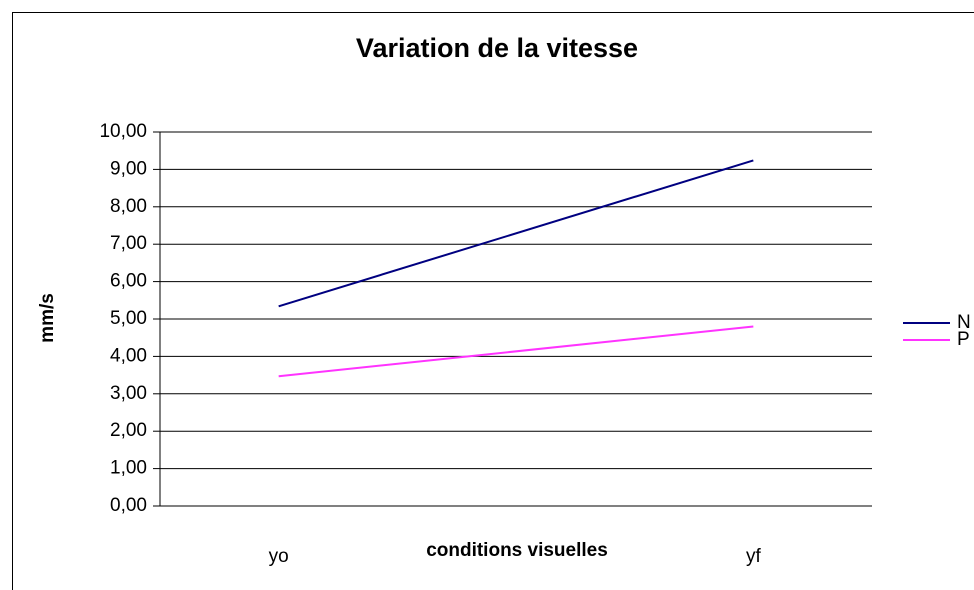 Image resolution: width=974 pixels, height=590 pixels. Describe the element at coordinates (128, 168) in the screenshot. I see `y-tick-label: 9,00` at that location.